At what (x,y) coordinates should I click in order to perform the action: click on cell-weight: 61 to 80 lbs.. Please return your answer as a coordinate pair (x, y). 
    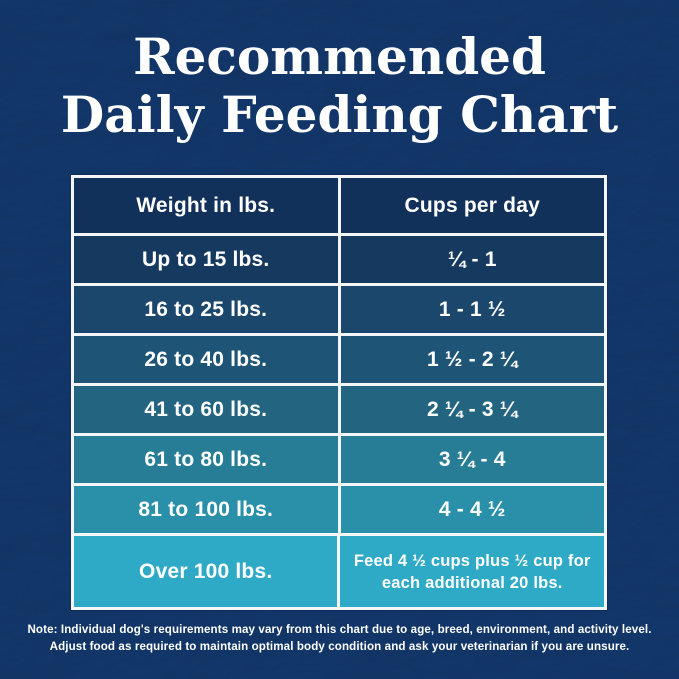
    Looking at the image, I should click on (207, 459).